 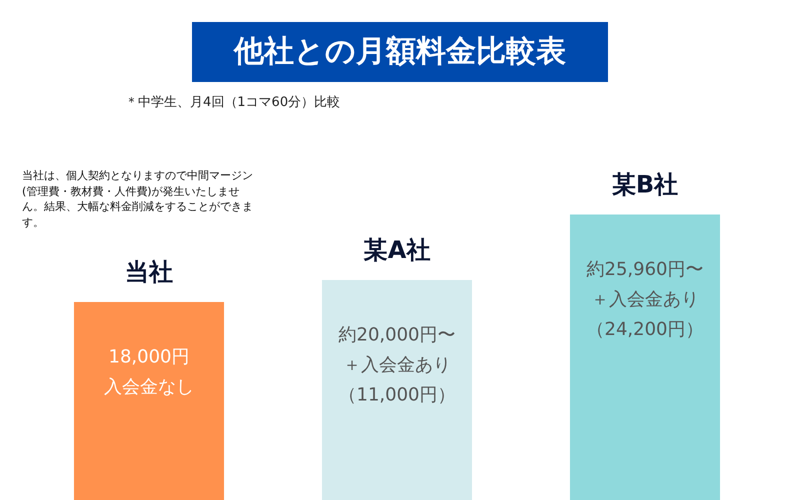 What do you see at coordinates (645, 184) in the screenshot?
I see `x-tick-label: 某B社` at bounding box center [645, 184].